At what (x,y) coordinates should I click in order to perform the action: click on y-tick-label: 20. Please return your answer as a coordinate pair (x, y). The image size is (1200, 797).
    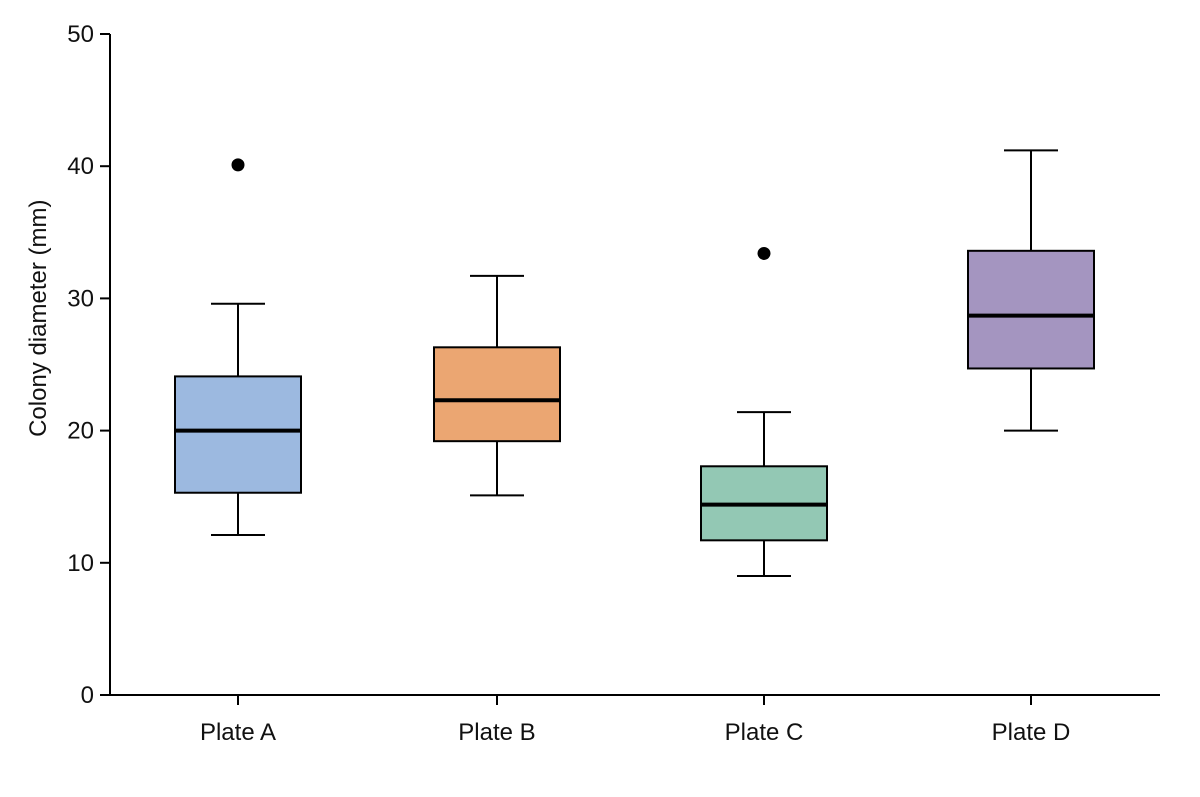
    Looking at the image, I should click on (80, 431).